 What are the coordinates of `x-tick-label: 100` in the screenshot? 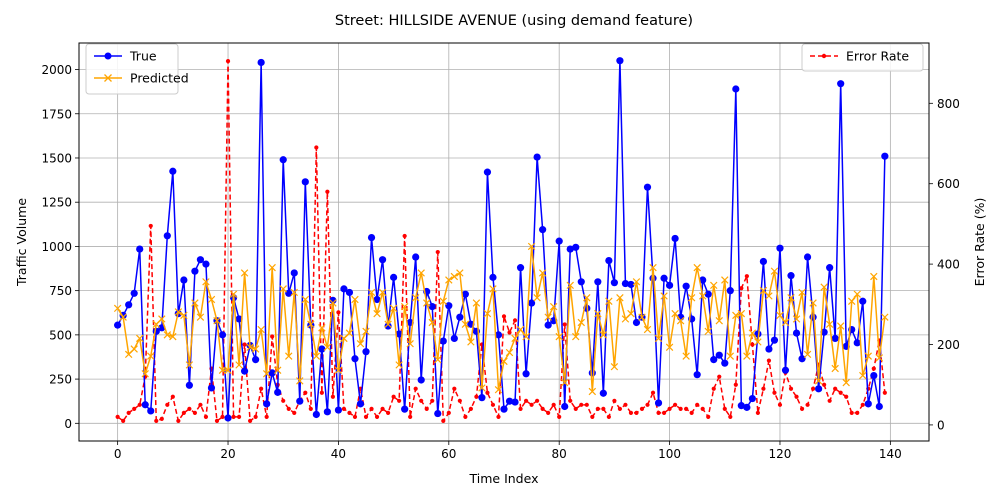 It's located at (669, 454).